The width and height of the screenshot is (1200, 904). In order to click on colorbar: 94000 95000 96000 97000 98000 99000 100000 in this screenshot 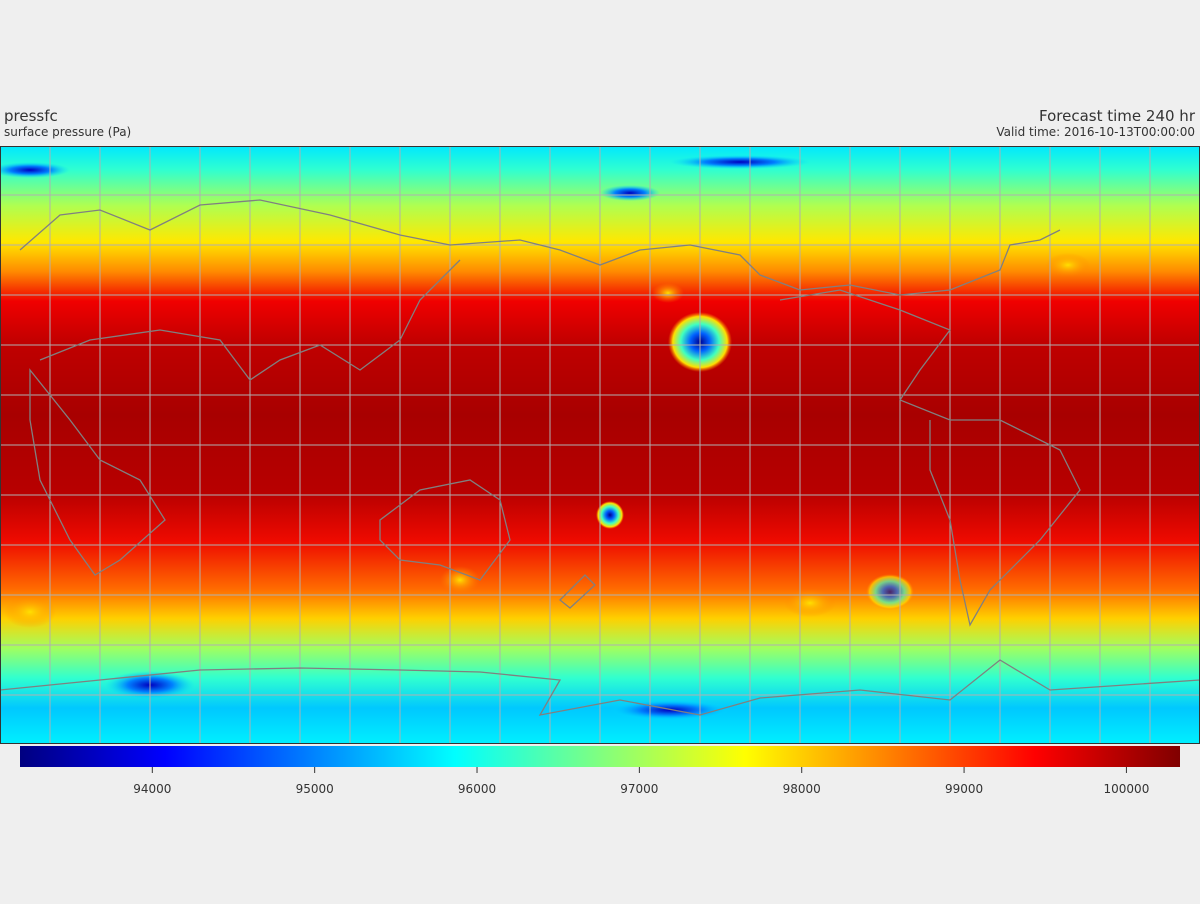, I will do `click(600, 771)`.